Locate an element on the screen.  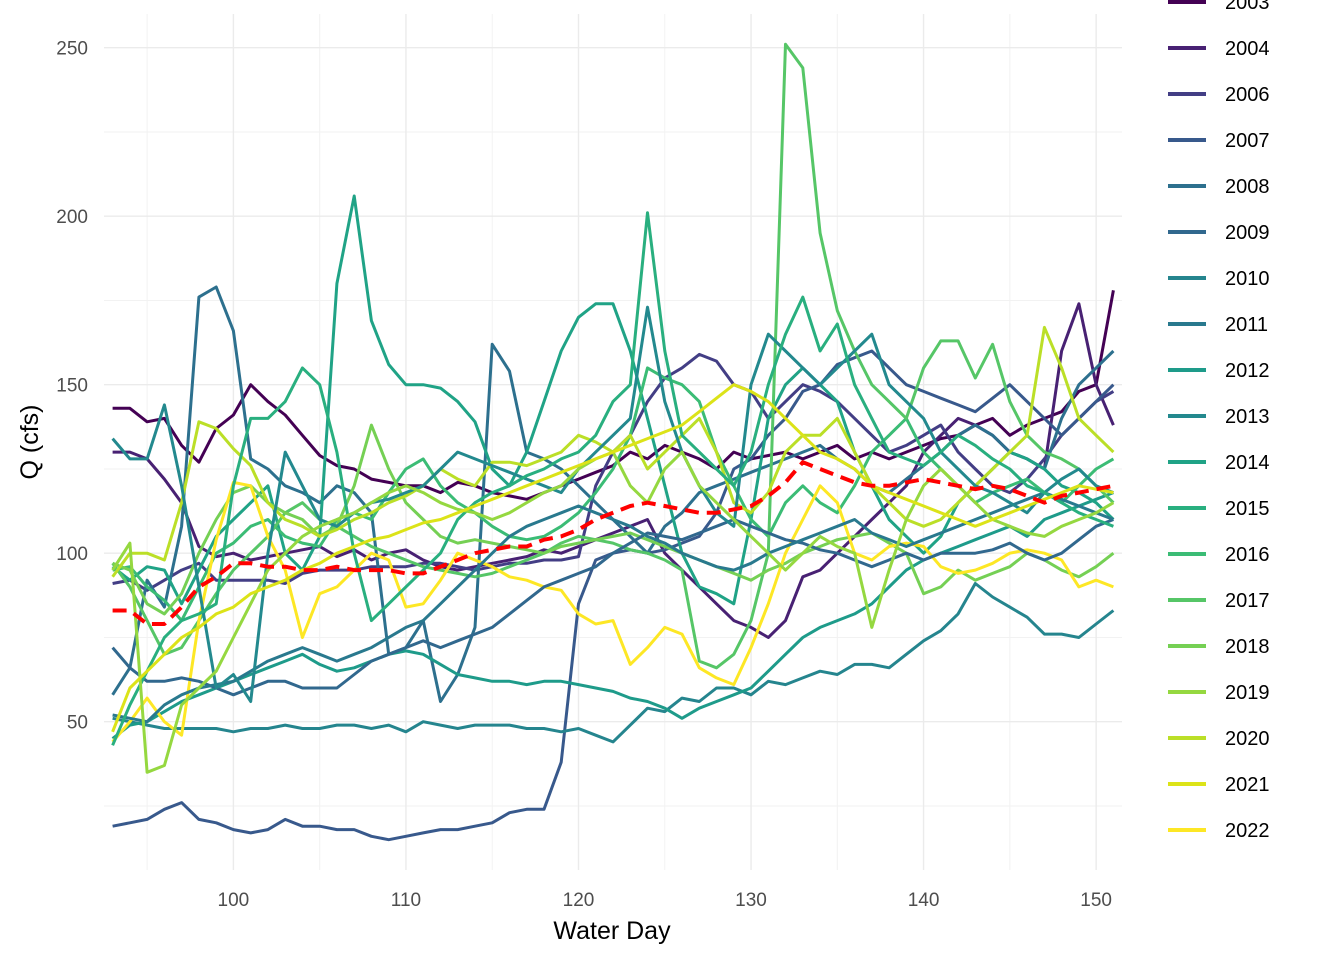
legend-item-2010: 2010 is located at coordinates (1219, 279).